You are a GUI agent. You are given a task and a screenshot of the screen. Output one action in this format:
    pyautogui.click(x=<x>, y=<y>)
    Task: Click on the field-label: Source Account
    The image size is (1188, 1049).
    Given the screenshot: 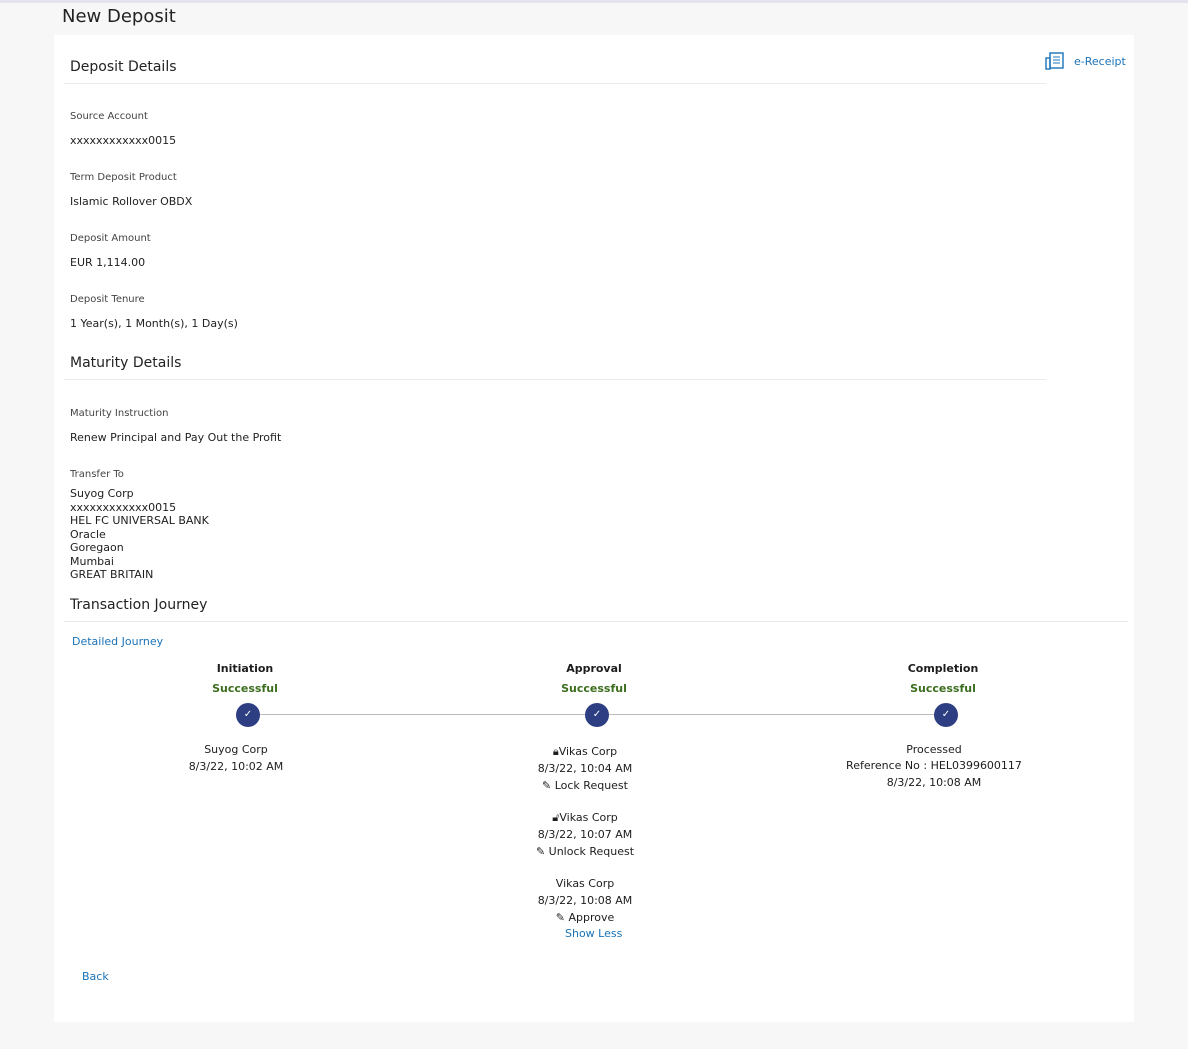 What is the action you would take?
    pyautogui.click(x=109, y=116)
    